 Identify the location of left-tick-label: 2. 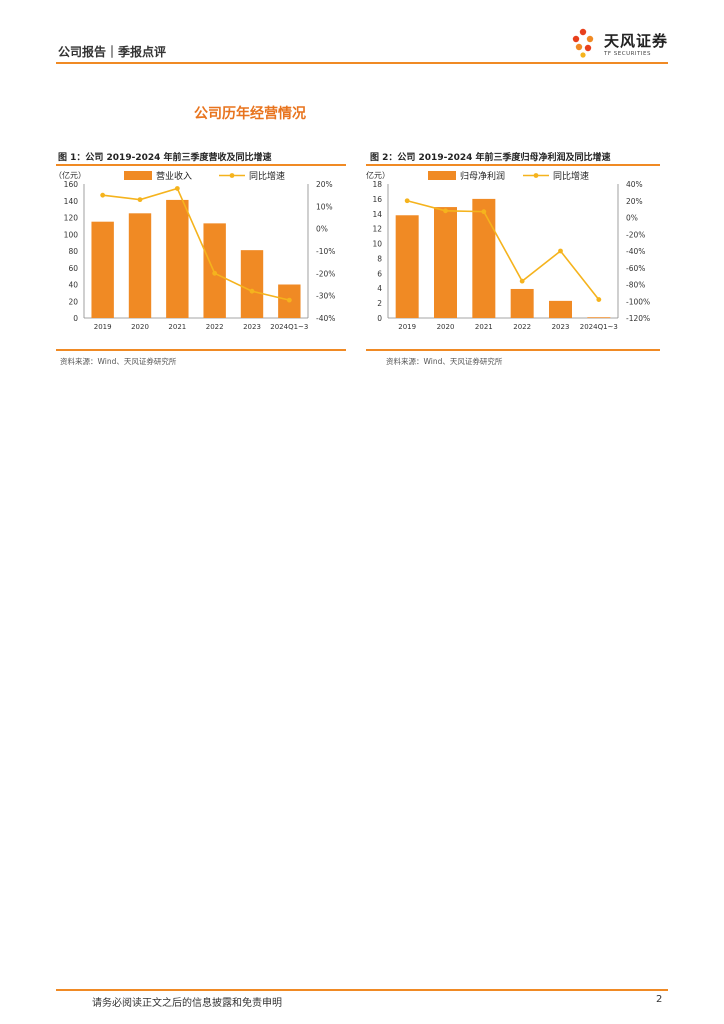
(379, 303).